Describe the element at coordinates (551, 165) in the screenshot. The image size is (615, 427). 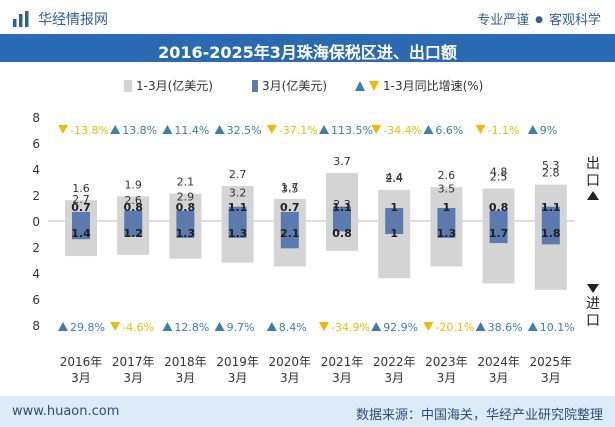
I see `import-cumulative-label: 5.3` at that location.